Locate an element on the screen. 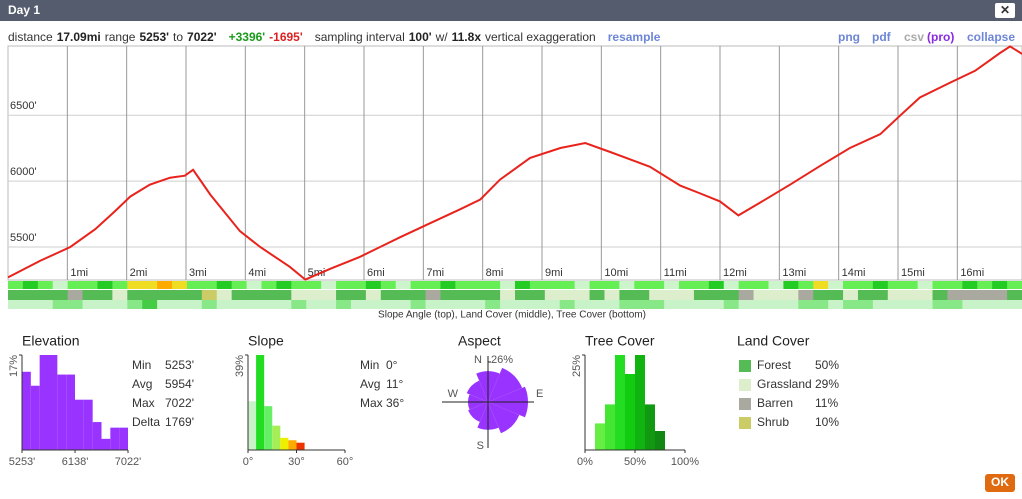 This screenshot has height=499, width=1022. x-tick-label: 0° is located at coordinates (248, 462).